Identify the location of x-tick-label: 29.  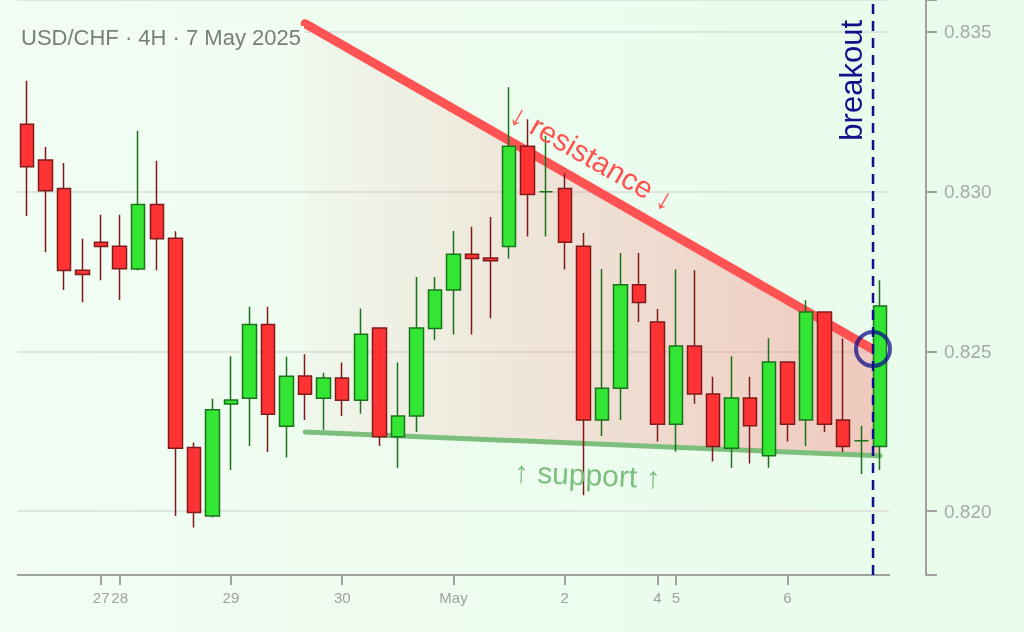
(231, 597).